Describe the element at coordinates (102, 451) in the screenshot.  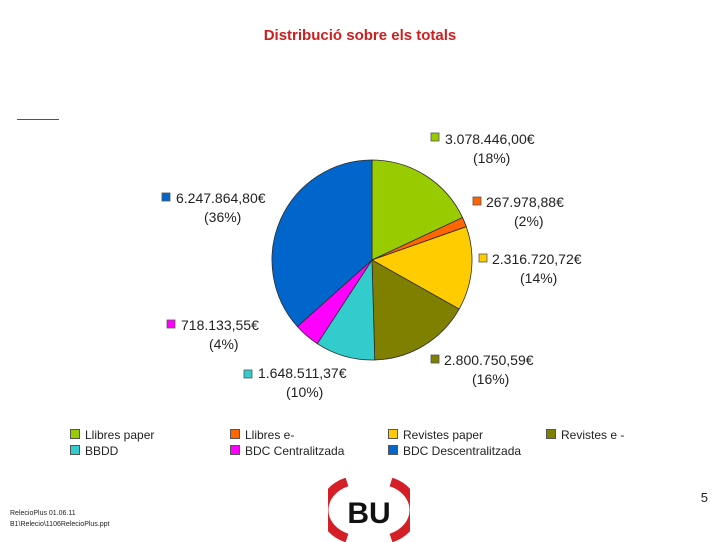
I see `legend-label: BBDD` at that location.